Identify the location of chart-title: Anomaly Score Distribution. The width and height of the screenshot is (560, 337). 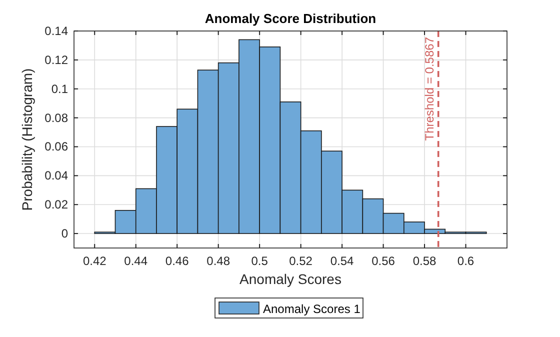
(290, 18).